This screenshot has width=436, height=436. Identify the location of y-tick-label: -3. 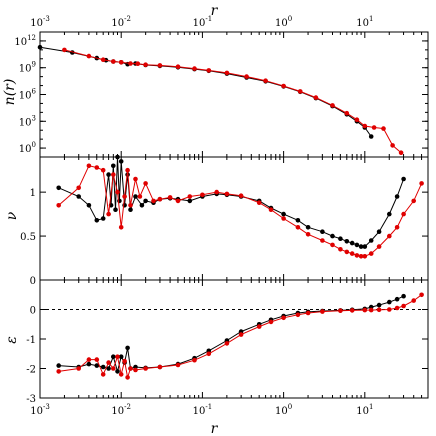
(31, 399).